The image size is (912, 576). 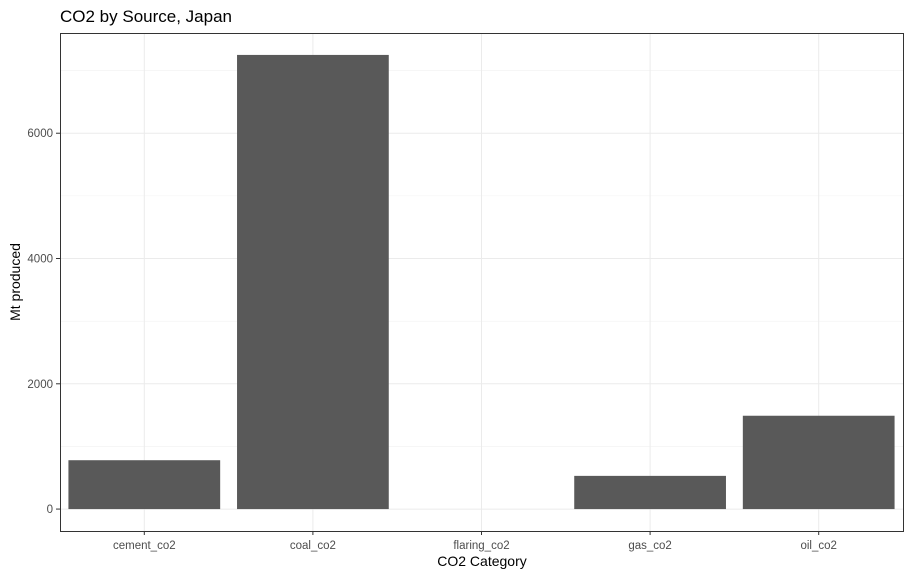 What do you see at coordinates (649, 546) in the screenshot?
I see `x-tick-label: gas_co2` at bounding box center [649, 546].